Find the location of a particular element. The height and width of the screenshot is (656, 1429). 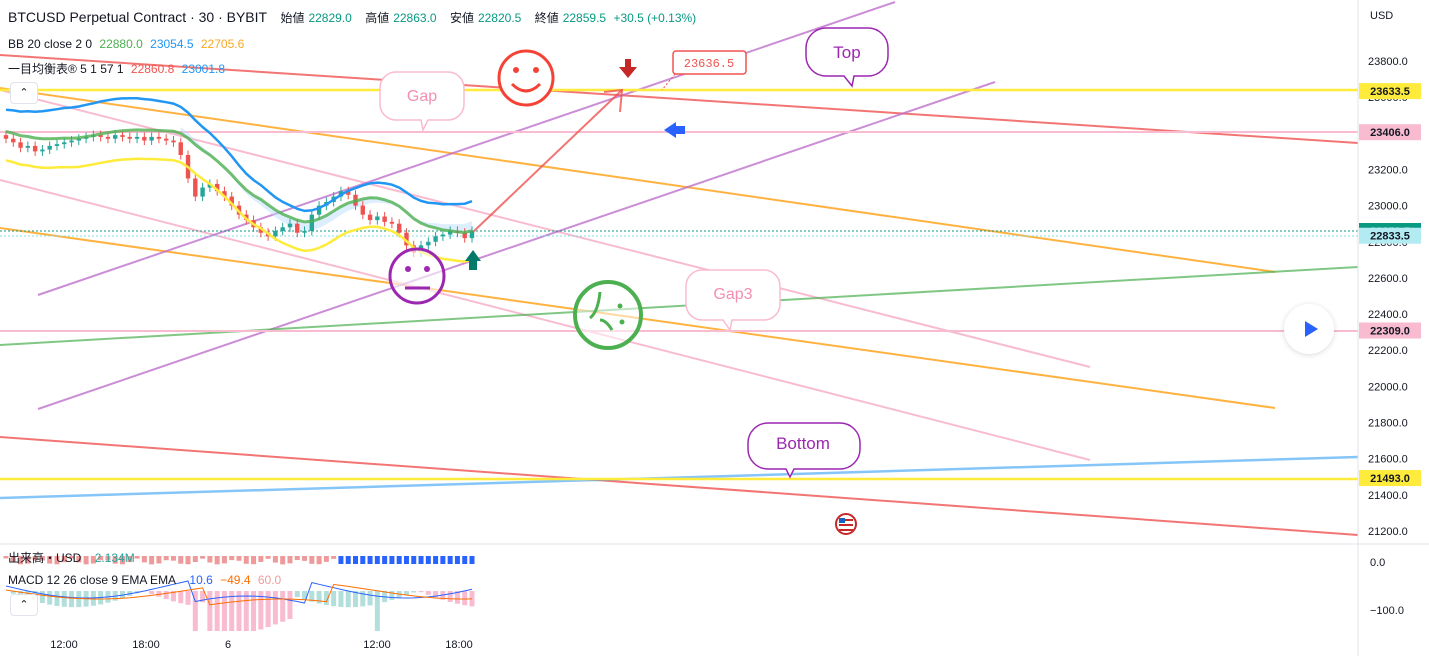

callout-bottom: Bottom is located at coordinates (804, 450).